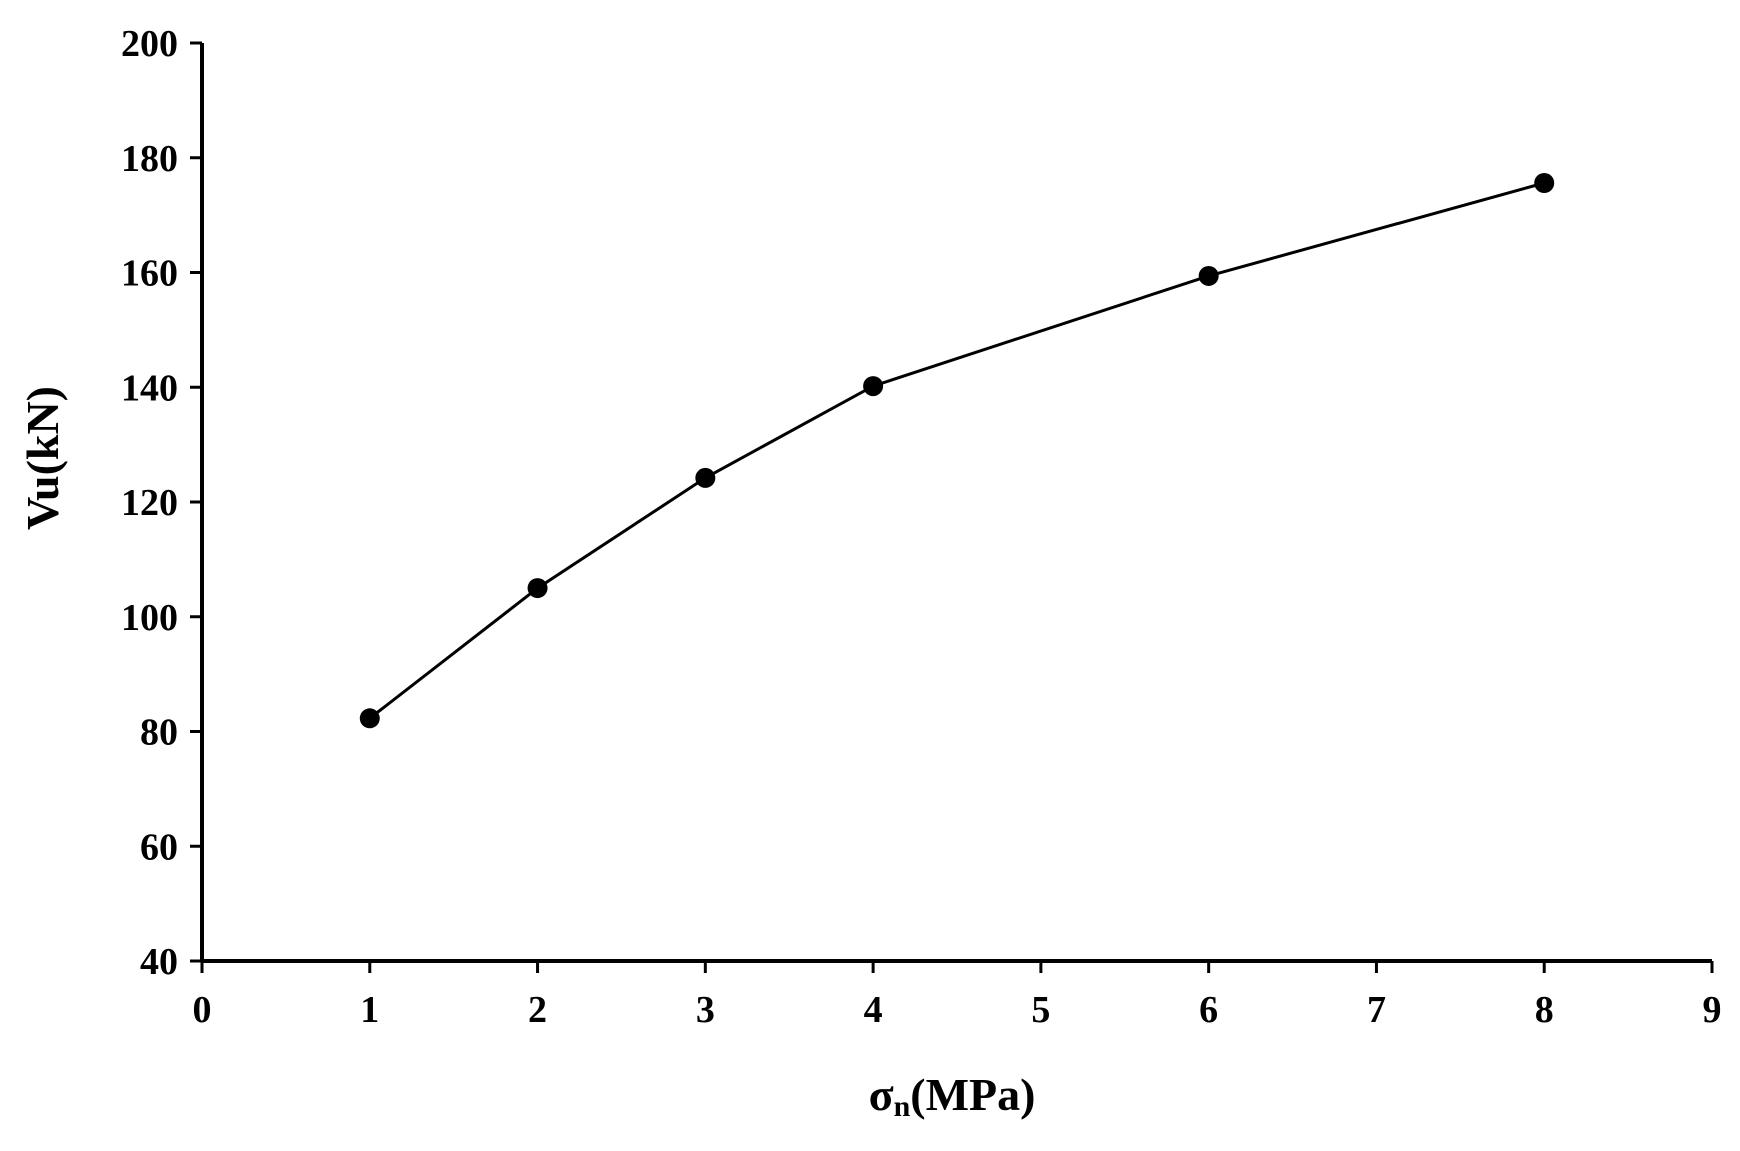  I want to click on x-tick-label: 7, so click(1376, 1010).